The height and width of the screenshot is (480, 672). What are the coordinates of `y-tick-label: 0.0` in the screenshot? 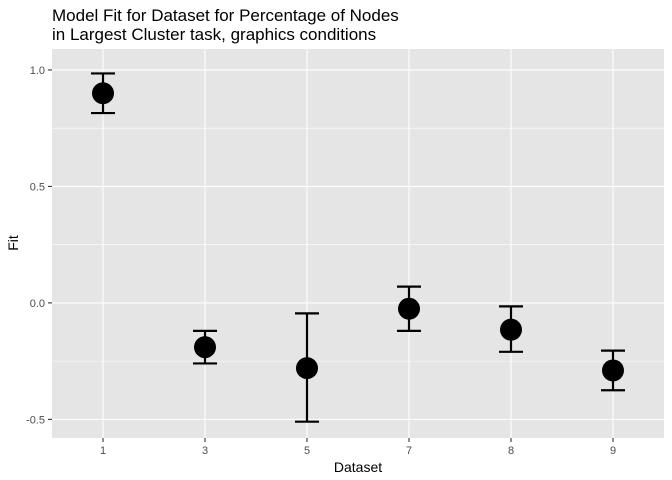 It's located at (37, 304).